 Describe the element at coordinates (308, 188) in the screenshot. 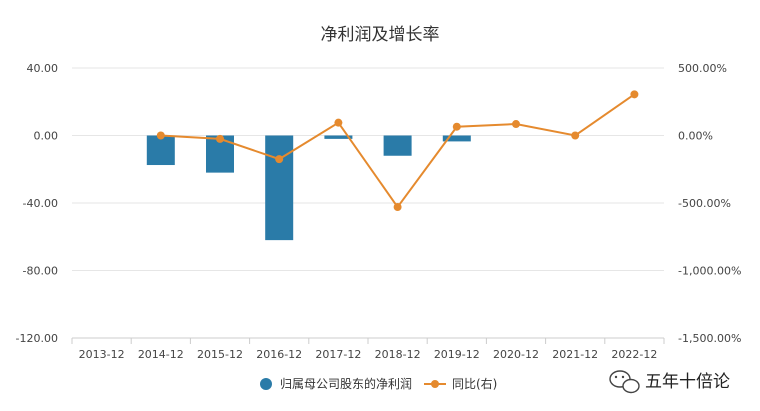

I see `bar-series` at that location.